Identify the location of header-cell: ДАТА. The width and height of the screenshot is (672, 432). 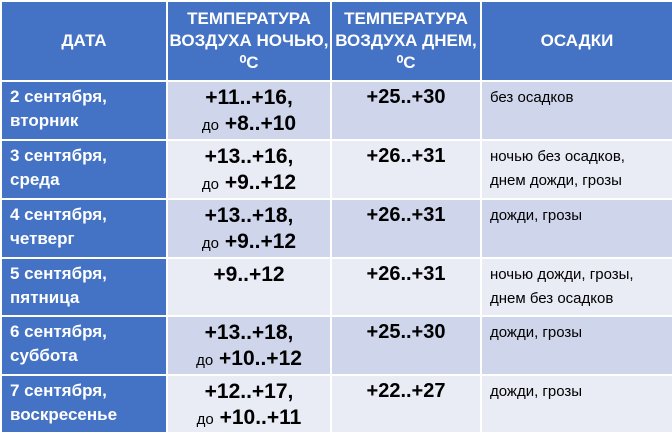
(84, 41).